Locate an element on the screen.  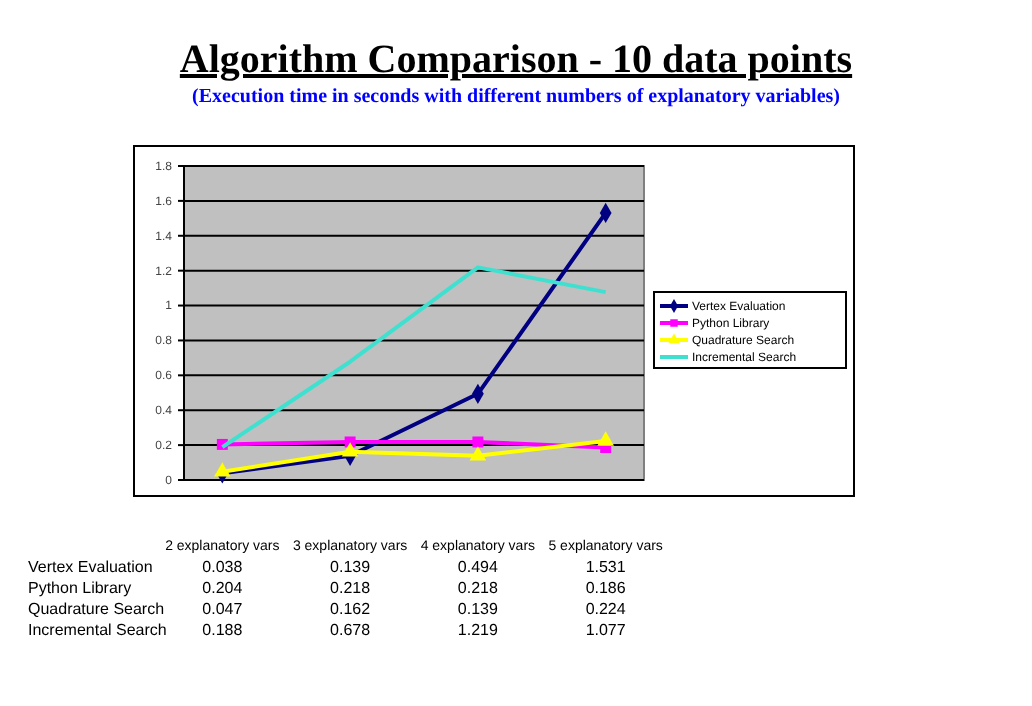
text: Quadrature Search is located at coordinates (96, 609).